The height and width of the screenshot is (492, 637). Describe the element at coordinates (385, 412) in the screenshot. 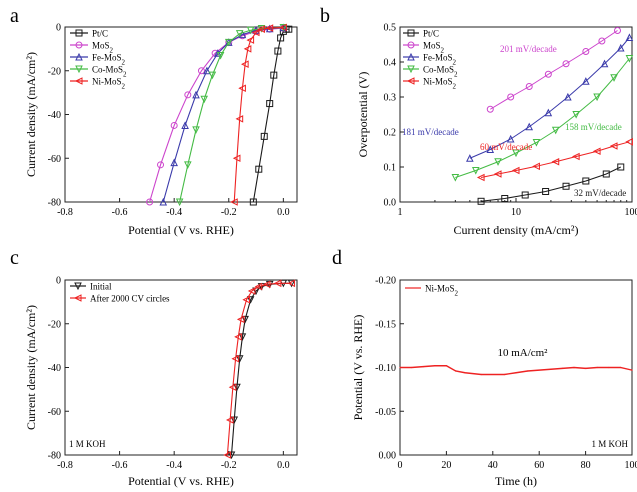

I see `d-y-tick-label: -0.05` at that location.